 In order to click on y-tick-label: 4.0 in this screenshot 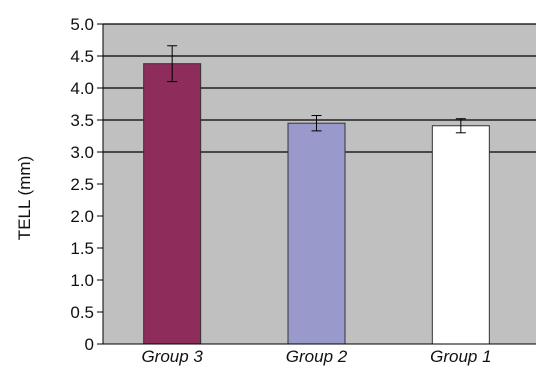, I will do `click(82, 88)`.